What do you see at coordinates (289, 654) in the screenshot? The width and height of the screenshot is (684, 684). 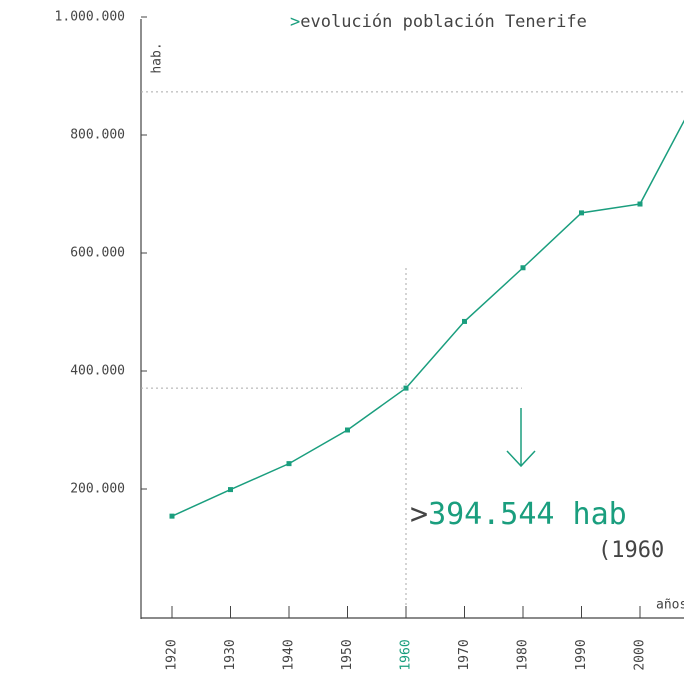 I see `x-tick-label: 1940` at bounding box center [289, 654].